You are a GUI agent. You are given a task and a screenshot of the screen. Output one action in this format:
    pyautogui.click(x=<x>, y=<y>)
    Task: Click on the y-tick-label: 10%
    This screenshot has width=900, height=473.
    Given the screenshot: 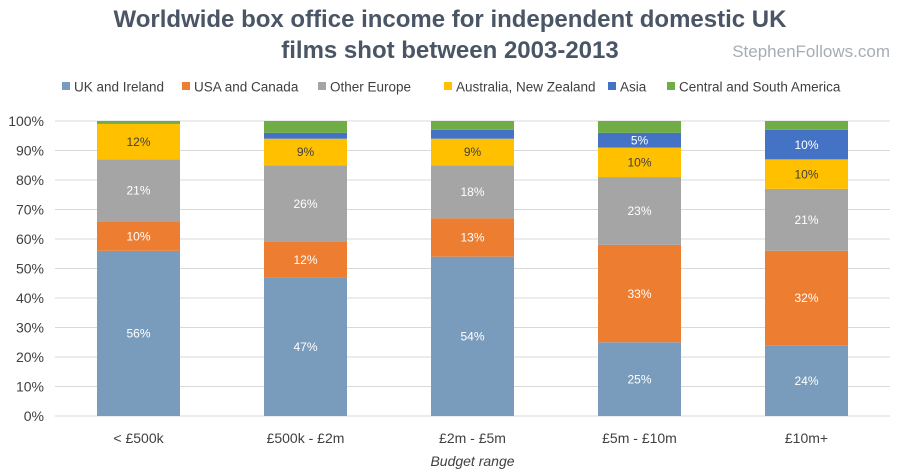 What is the action you would take?
    pyautogui.click(x=30, y=387)
    